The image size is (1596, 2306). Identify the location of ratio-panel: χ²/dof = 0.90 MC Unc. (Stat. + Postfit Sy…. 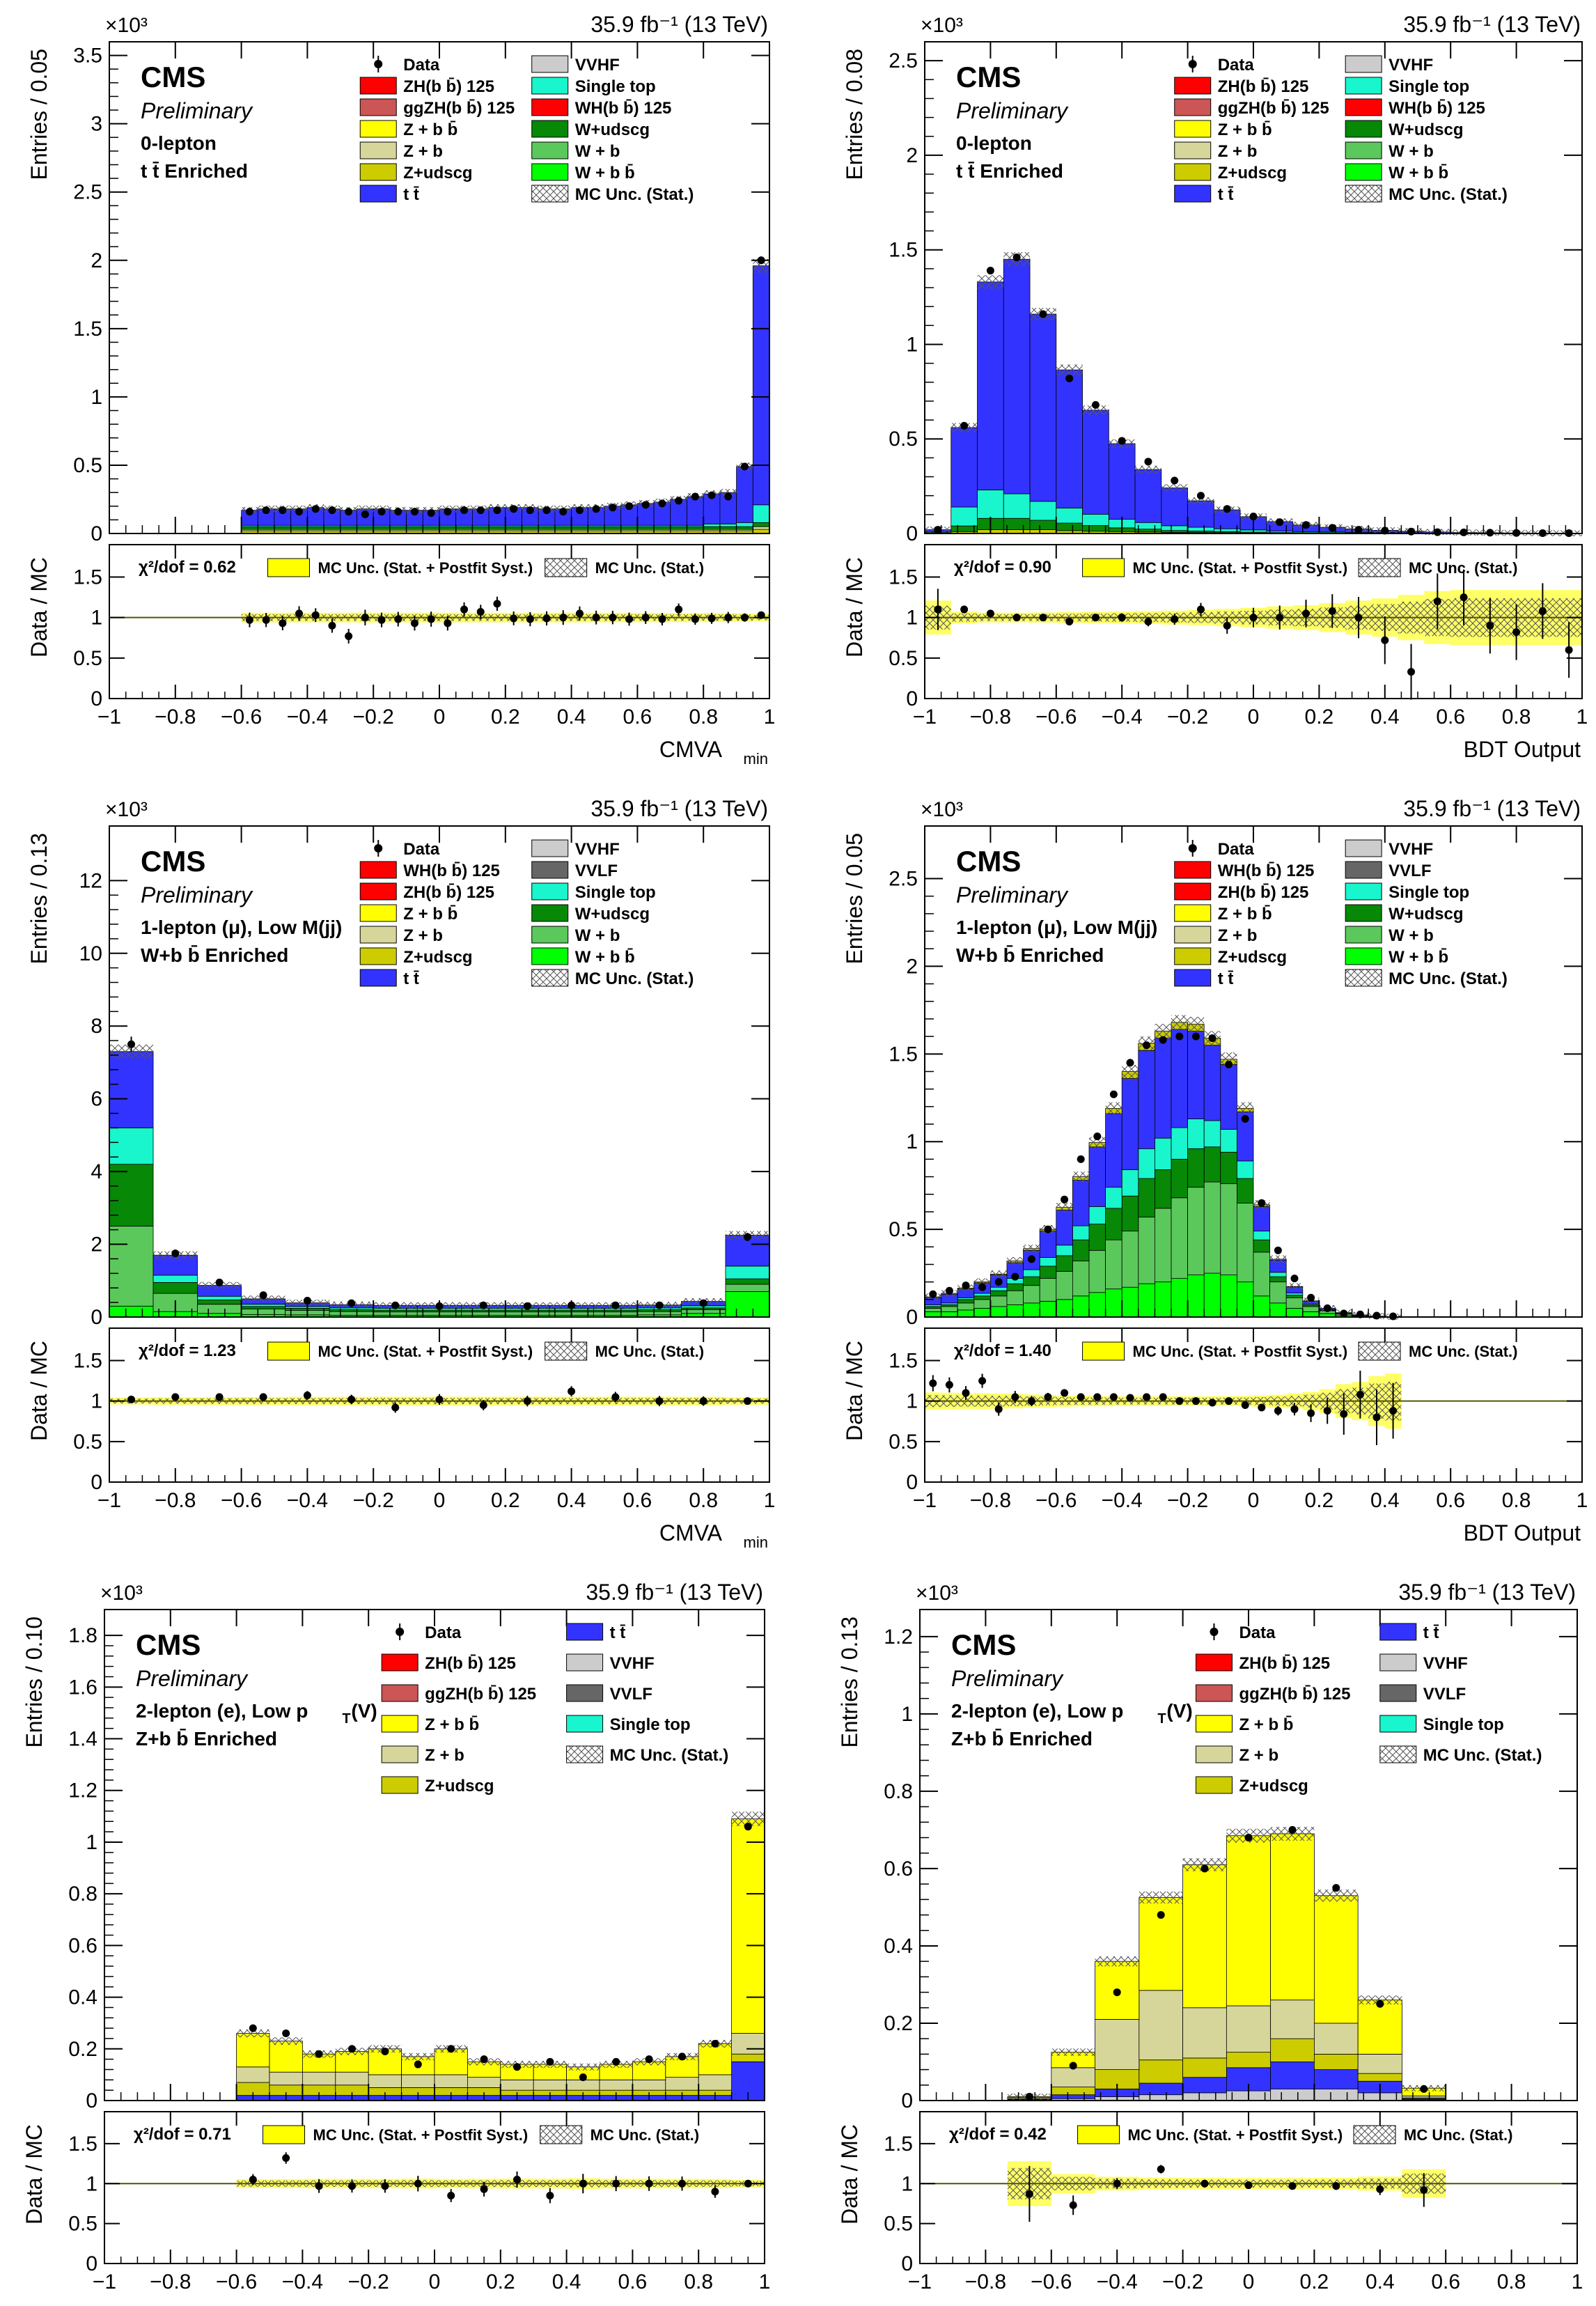
(1215, 653).